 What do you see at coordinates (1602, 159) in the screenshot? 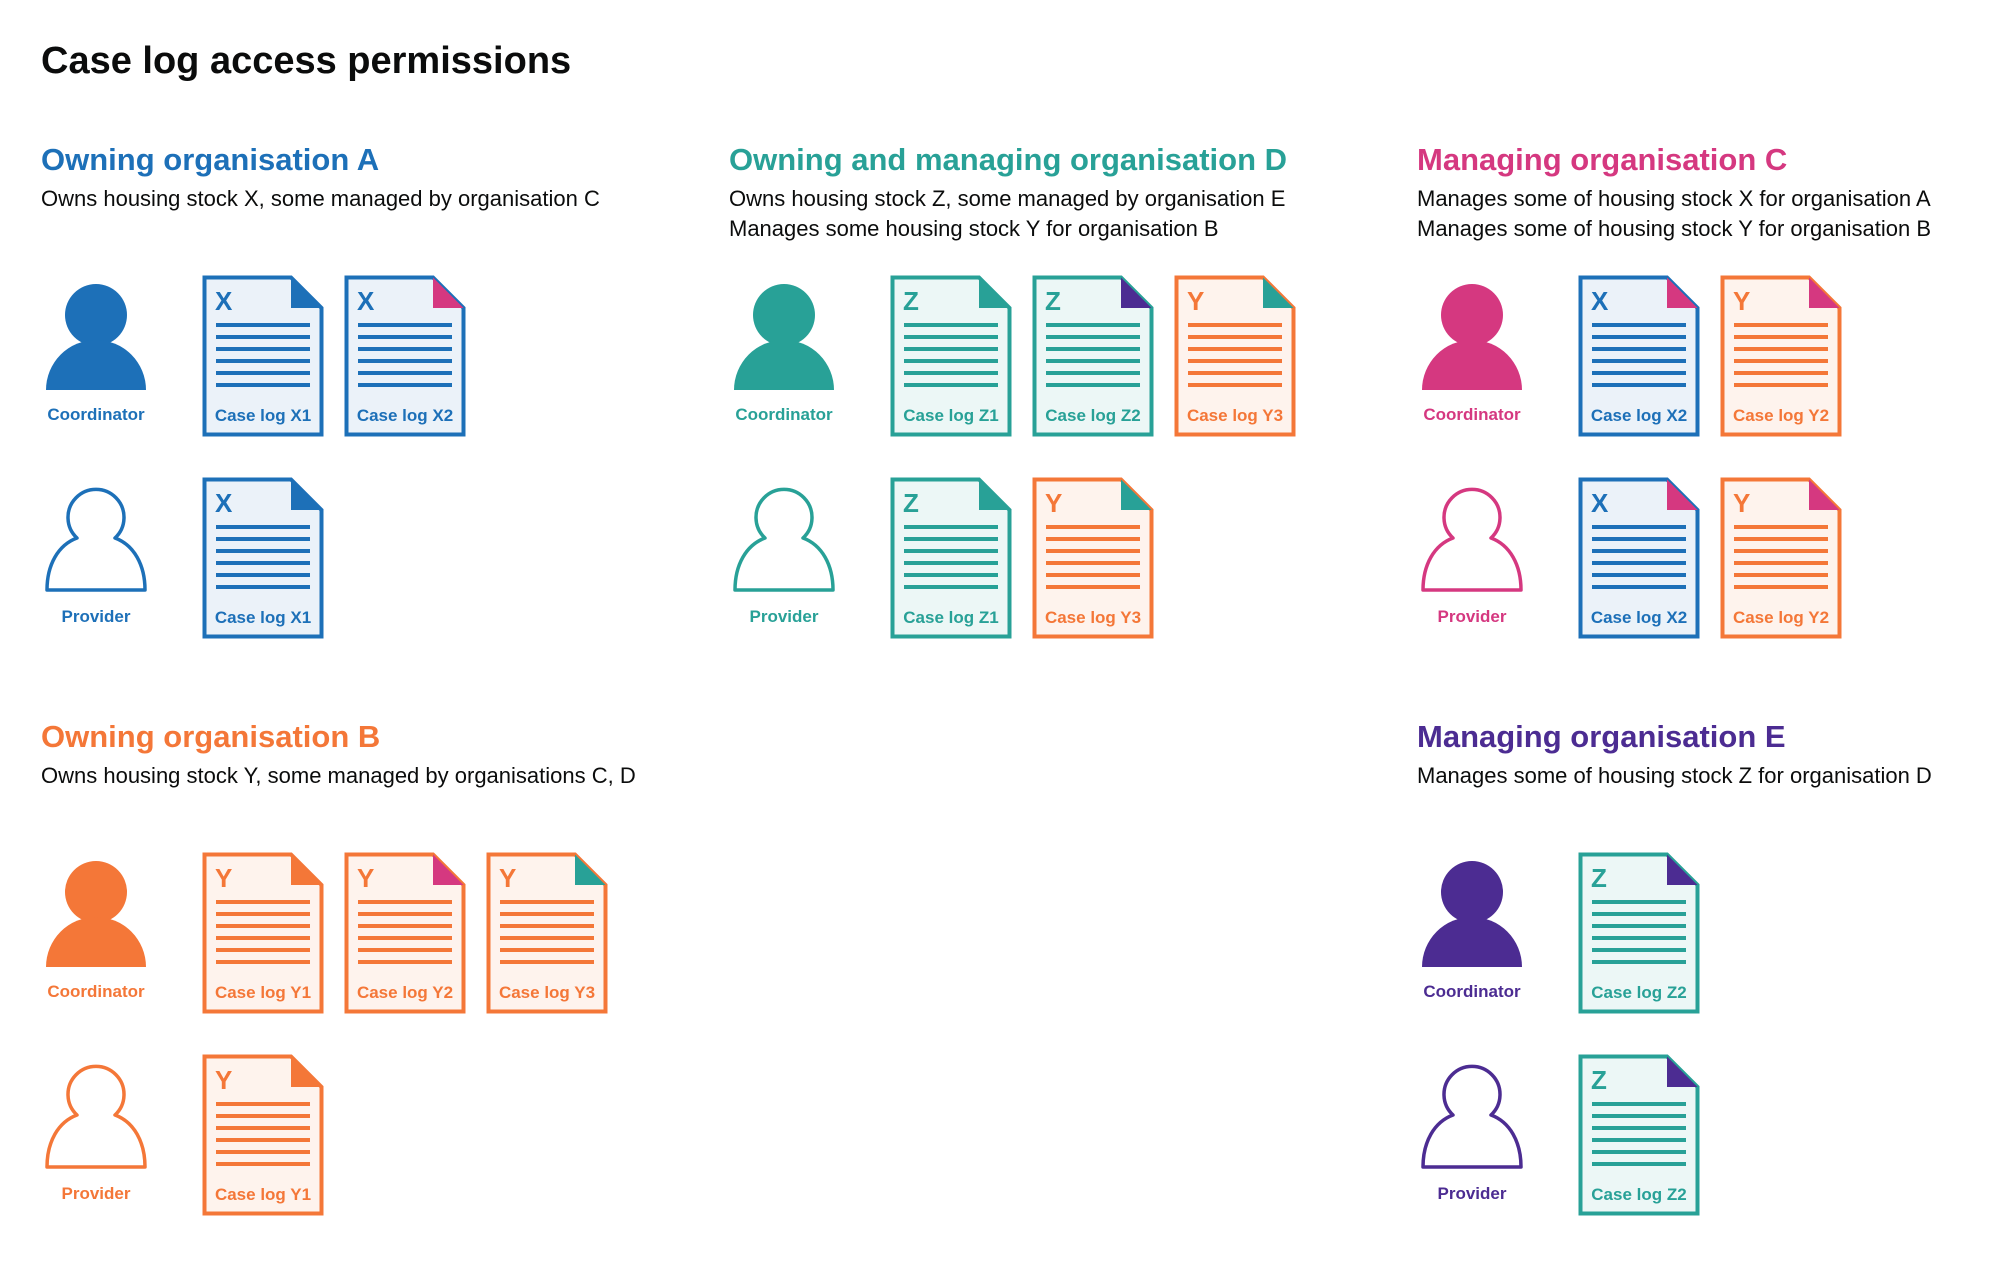
I see `organisation-heading: Managing organisation C` at bounding box center [1602, 159].